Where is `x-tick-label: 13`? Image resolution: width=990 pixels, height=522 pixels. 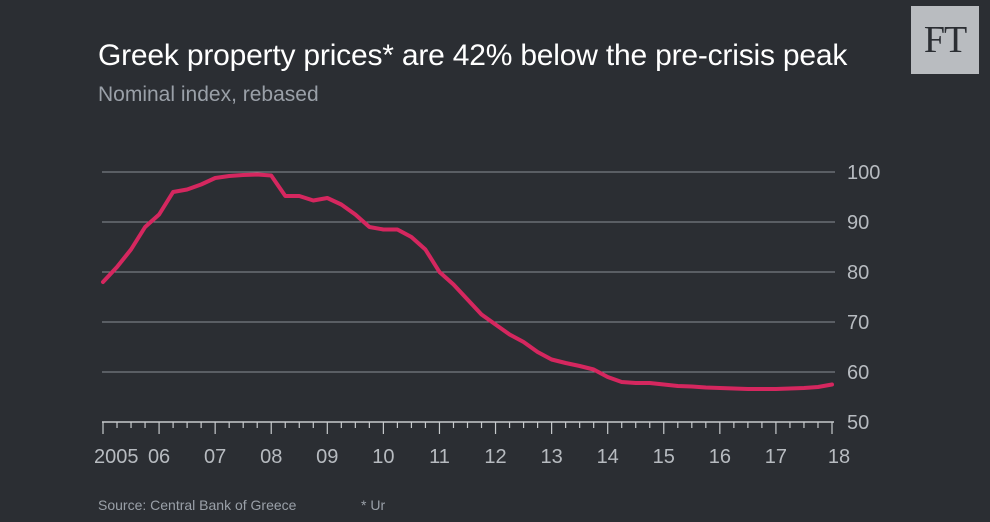
x-tick-label: 13 is located at coordinates (551, 457).